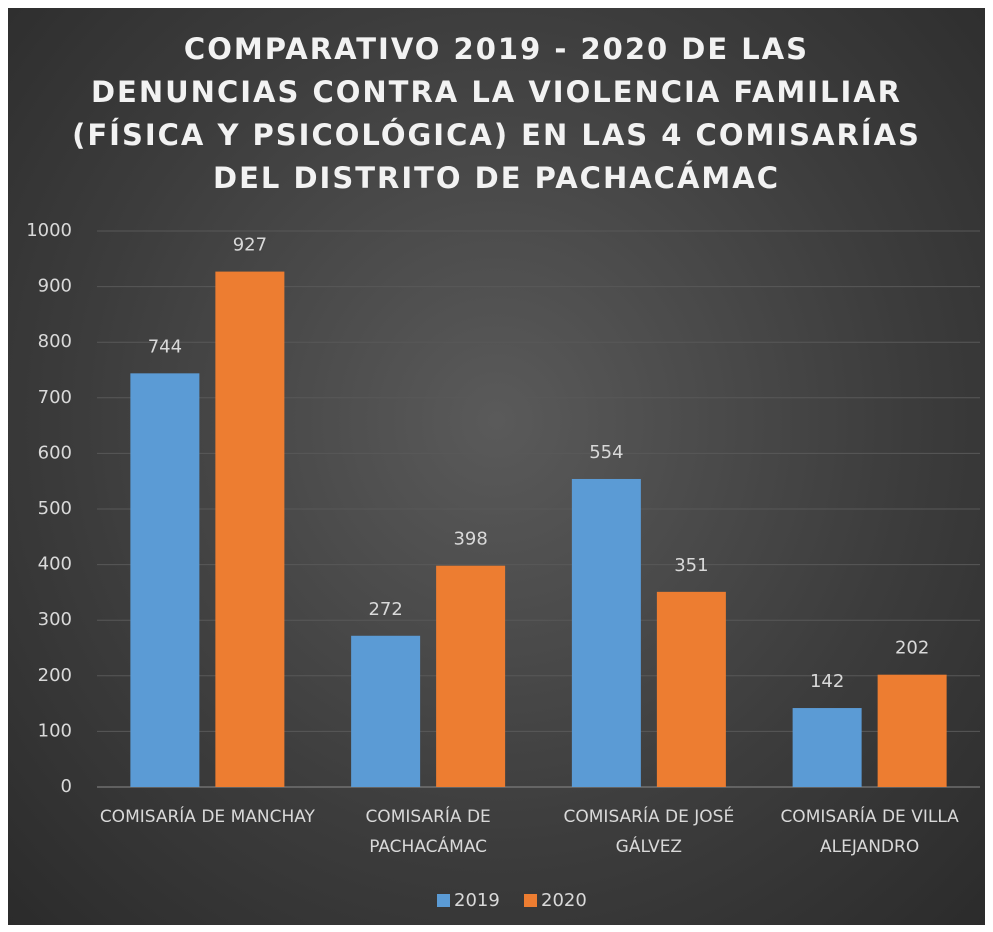  Describe the element at coordinates (207, 817) in the screenshot. I see `x-tick-label: COMISARÍA DE MANCHAY` at that location.